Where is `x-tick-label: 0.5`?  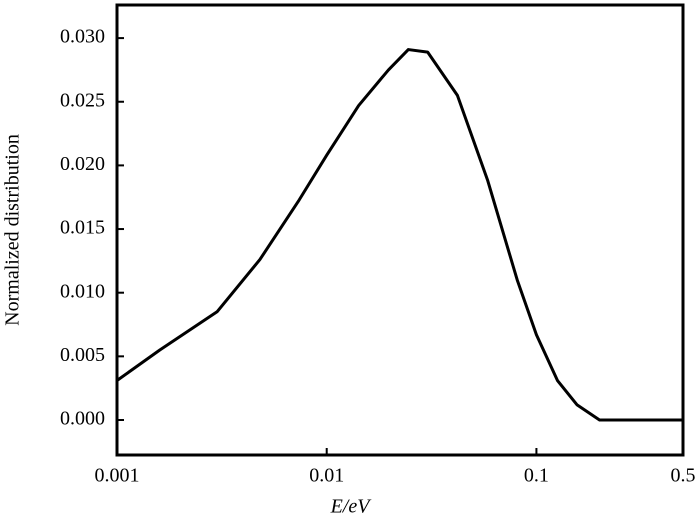 x-tick-label: 0.5 is located at coordinates (683, 476).